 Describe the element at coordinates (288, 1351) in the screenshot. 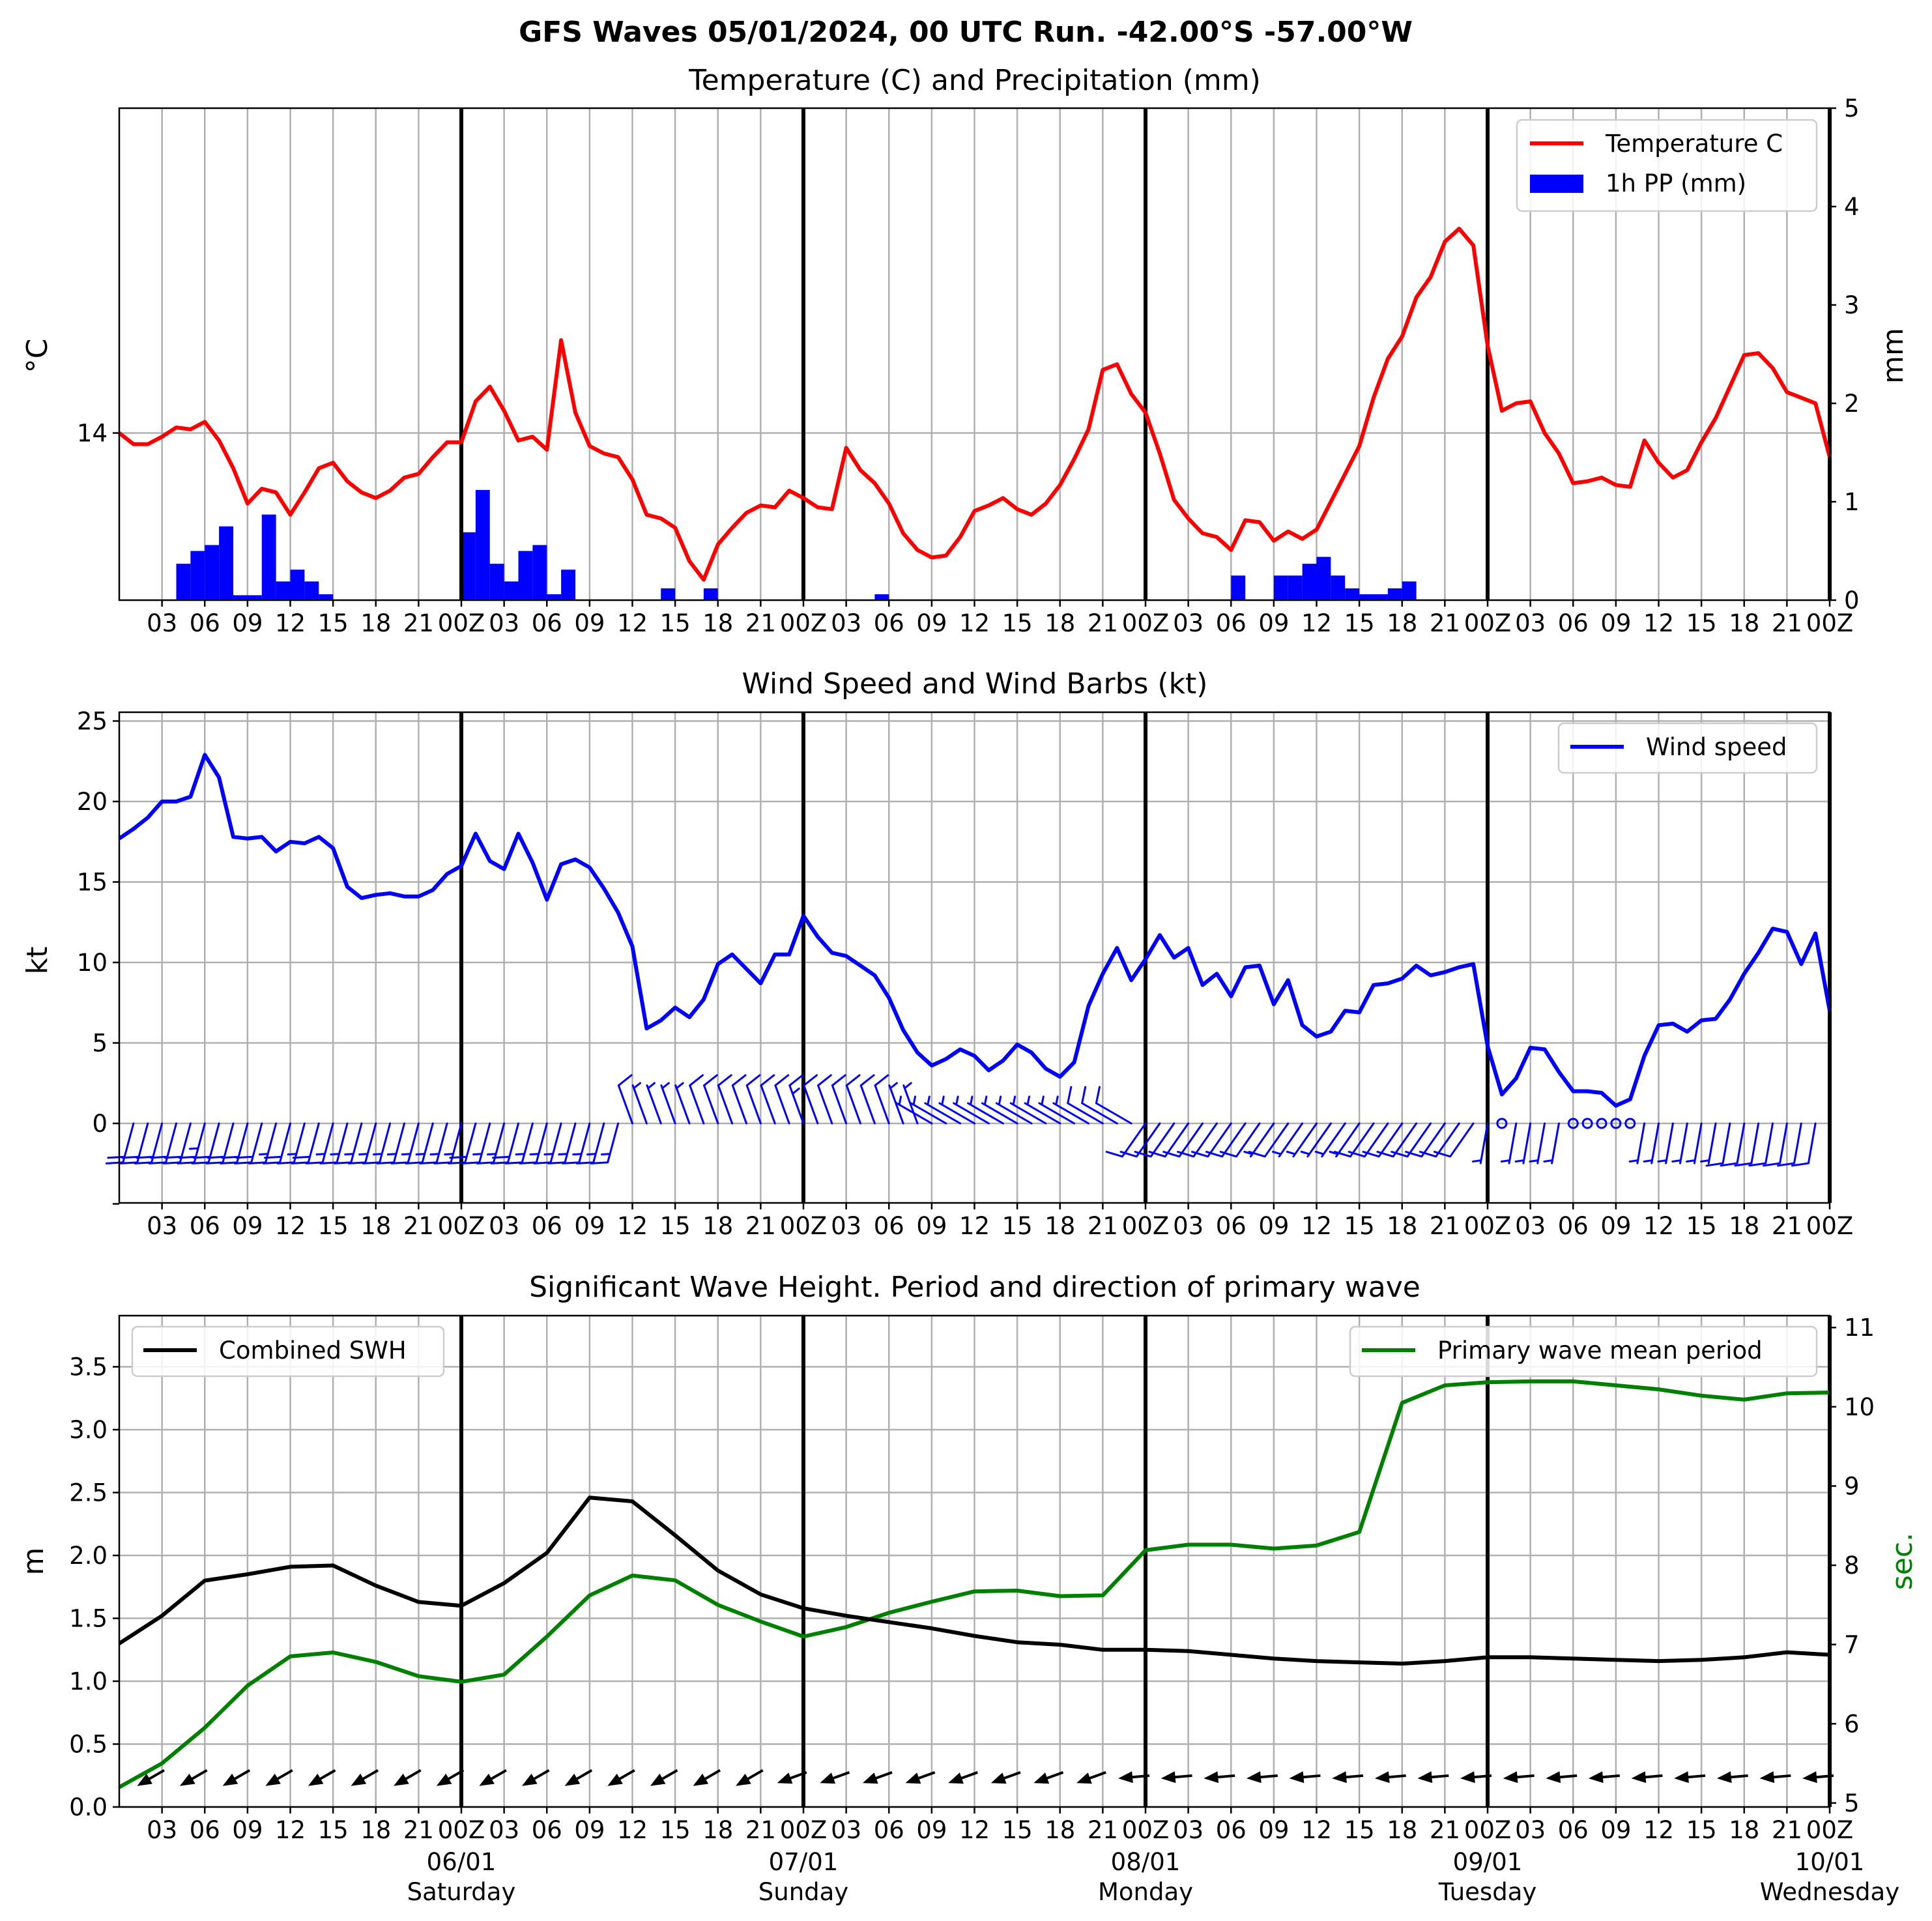

I see `swh-legend: Combined SWH` at that location.